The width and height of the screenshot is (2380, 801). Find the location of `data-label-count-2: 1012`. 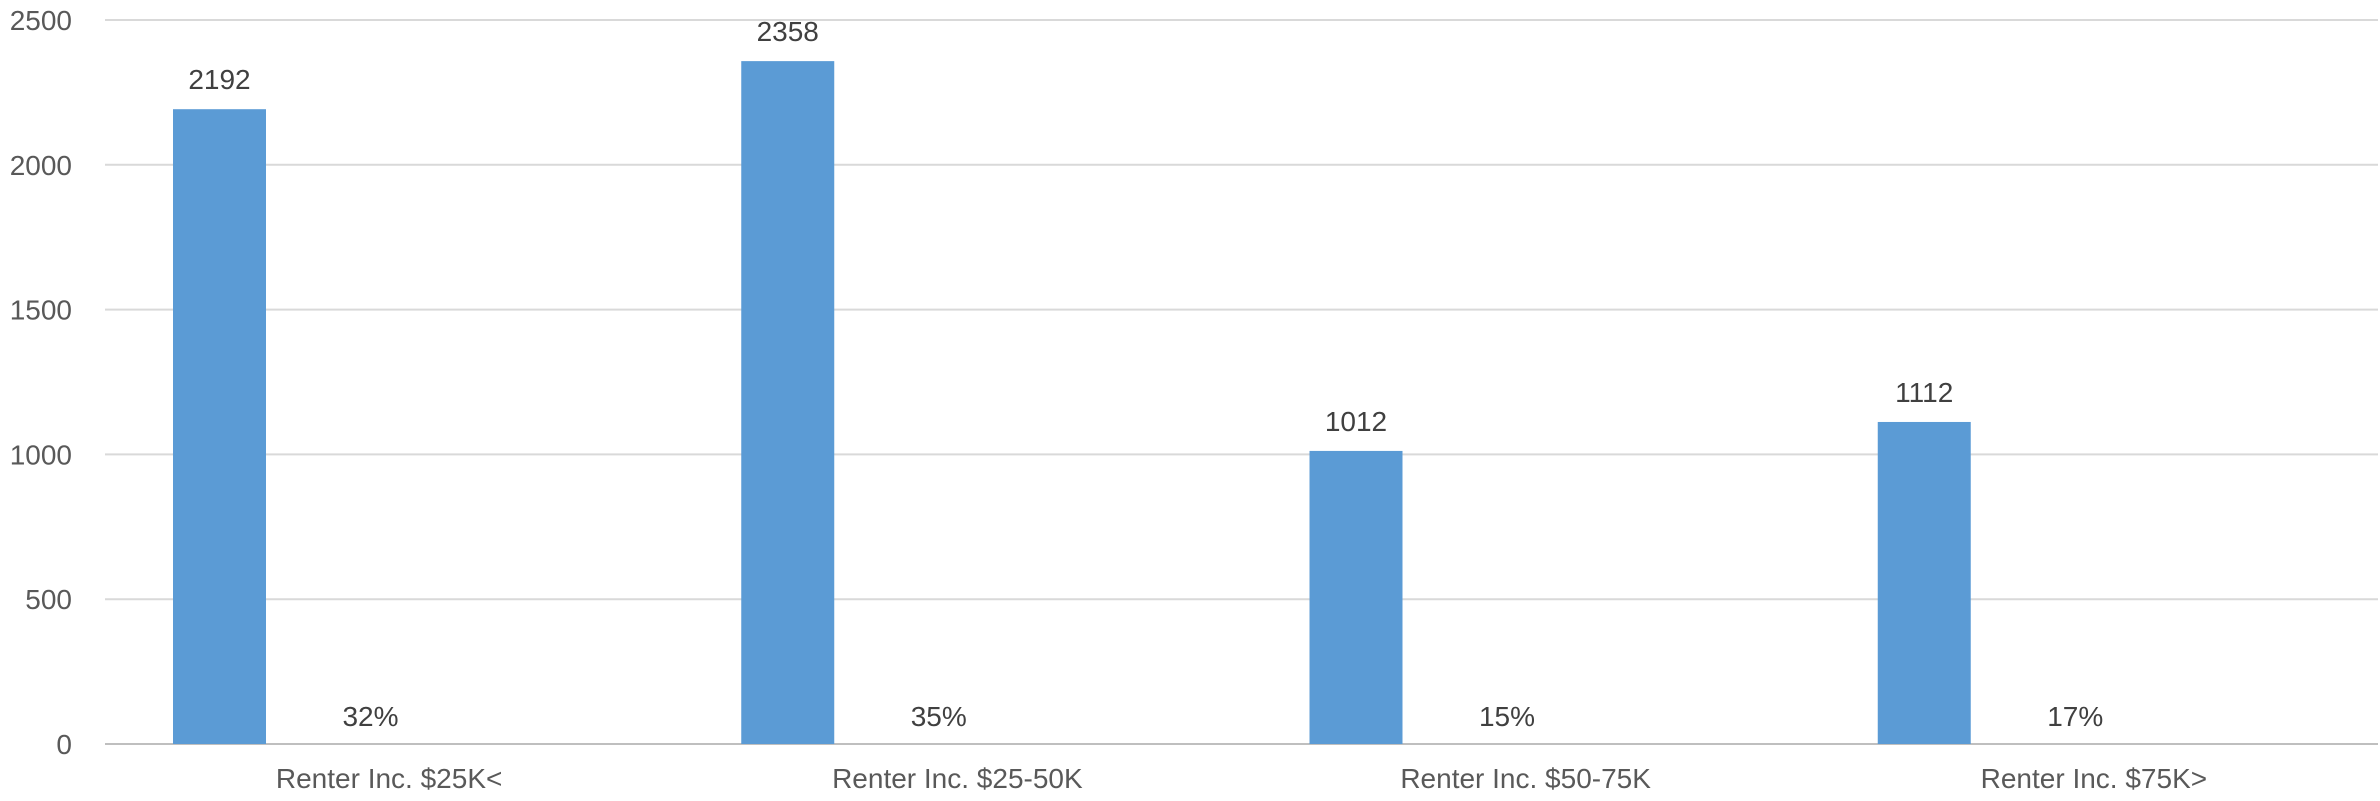

data-label-count-2: 1012 is located at coordinates (1356, 421).